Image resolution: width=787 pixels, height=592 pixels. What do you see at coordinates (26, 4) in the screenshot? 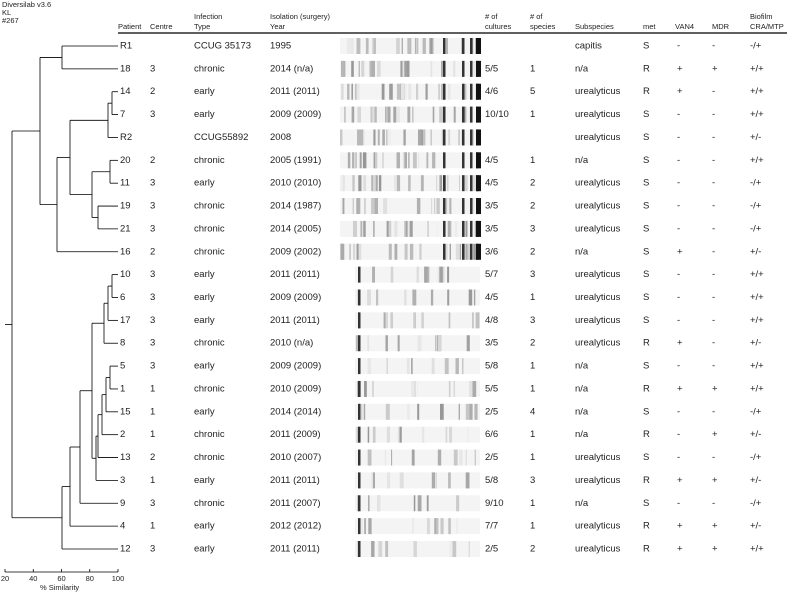
I see `software-label: Diversilab v3.6` at bounding box center [26, 4].